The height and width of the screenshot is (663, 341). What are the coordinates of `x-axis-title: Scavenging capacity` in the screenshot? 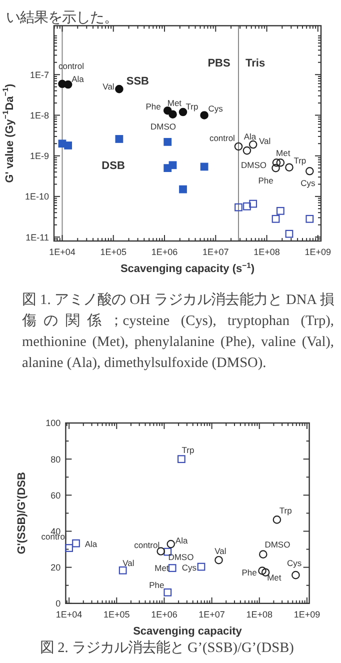 It's located at (188, 631).